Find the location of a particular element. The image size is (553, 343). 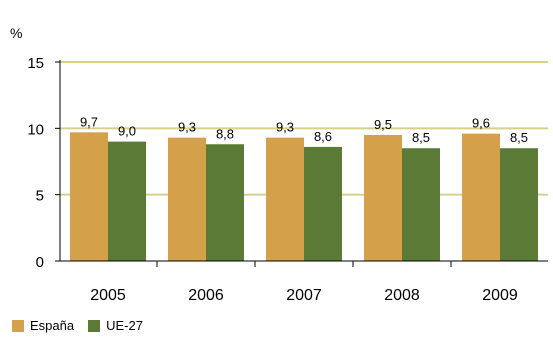

bar-espana-2005 is located at coordinates (89, 196).